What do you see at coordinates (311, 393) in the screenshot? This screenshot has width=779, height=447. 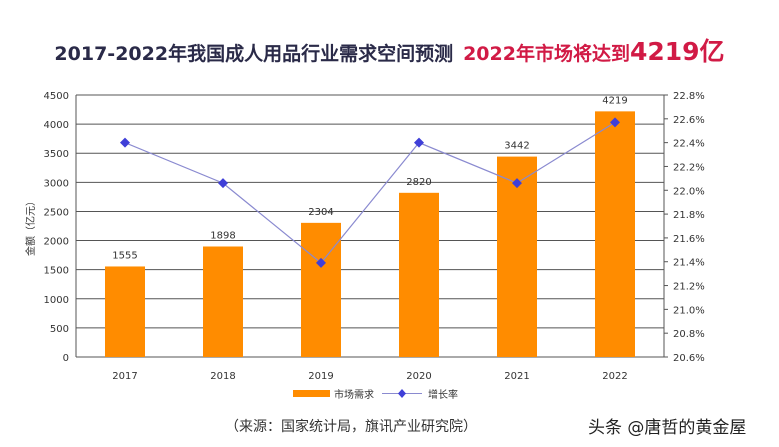 I see `legend-bar-swatch` at bounding box center [311, 393].